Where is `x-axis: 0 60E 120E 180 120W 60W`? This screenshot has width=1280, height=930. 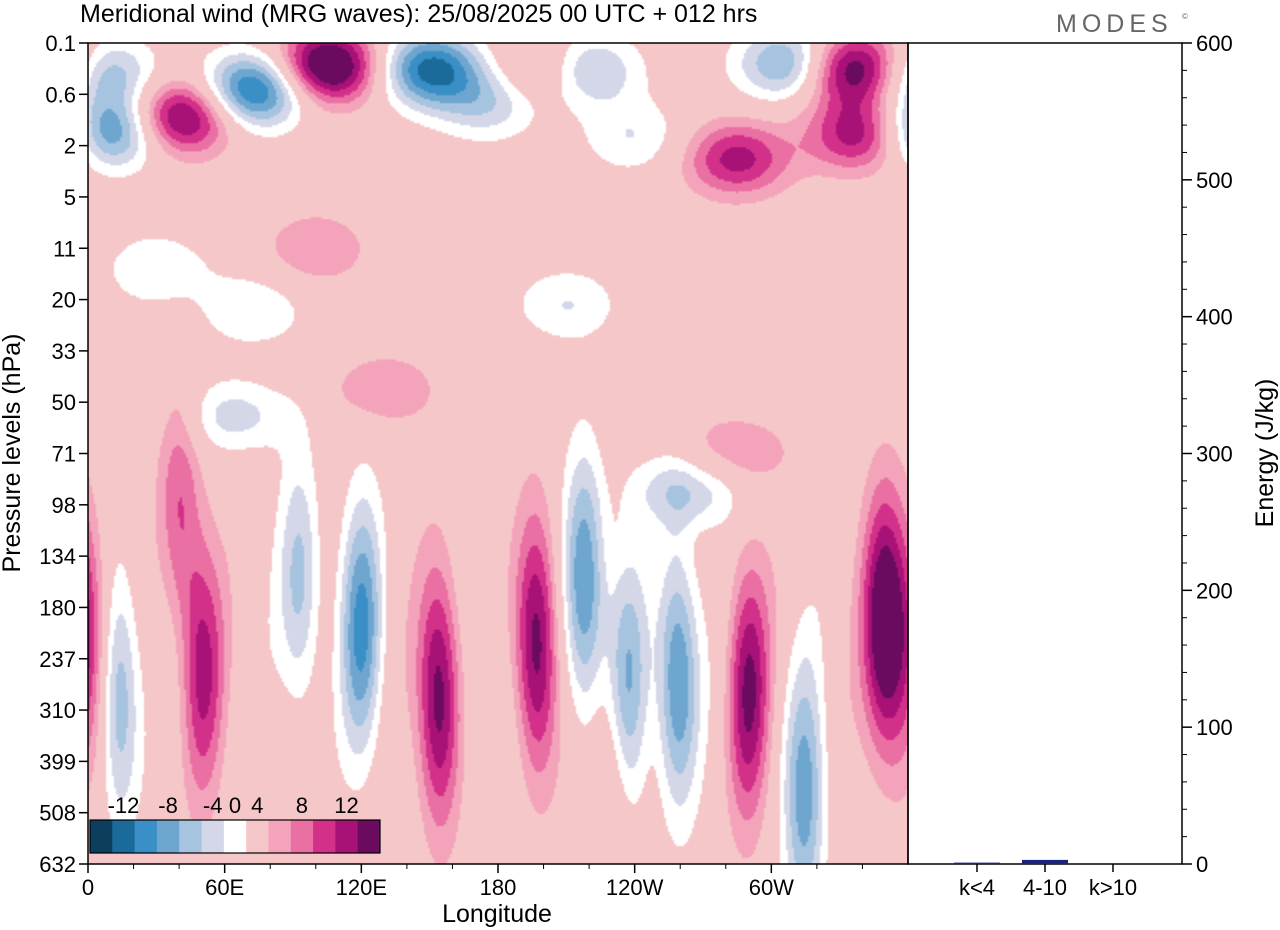 x-axis: 0 60E 120E 180 120W 60W is located at coordinates (472, 882).